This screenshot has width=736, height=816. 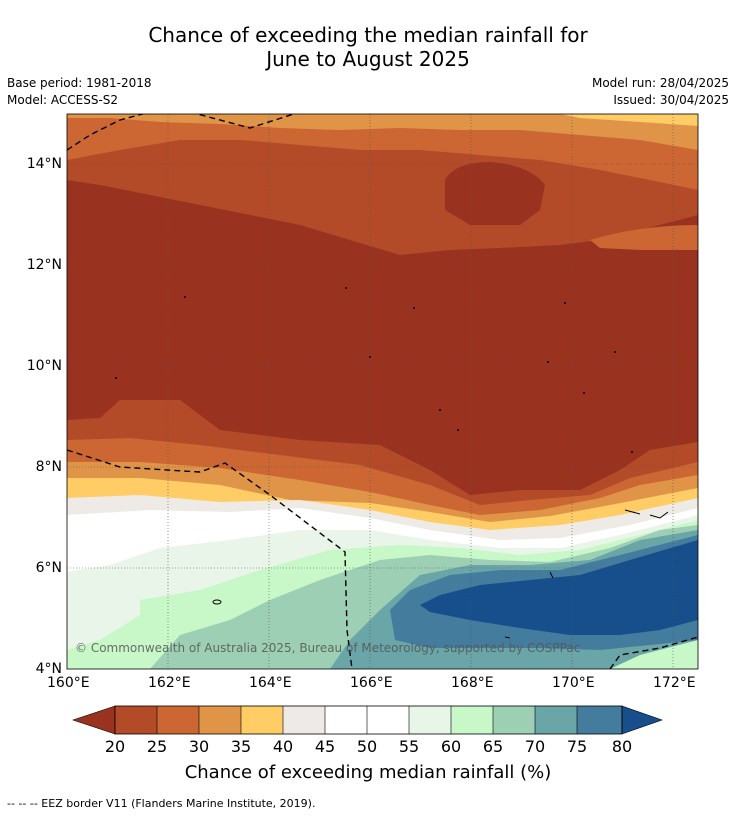 I want to click on colorbar-title: Chance of exceeding median rainfall (%), so click(x=368, y=772).